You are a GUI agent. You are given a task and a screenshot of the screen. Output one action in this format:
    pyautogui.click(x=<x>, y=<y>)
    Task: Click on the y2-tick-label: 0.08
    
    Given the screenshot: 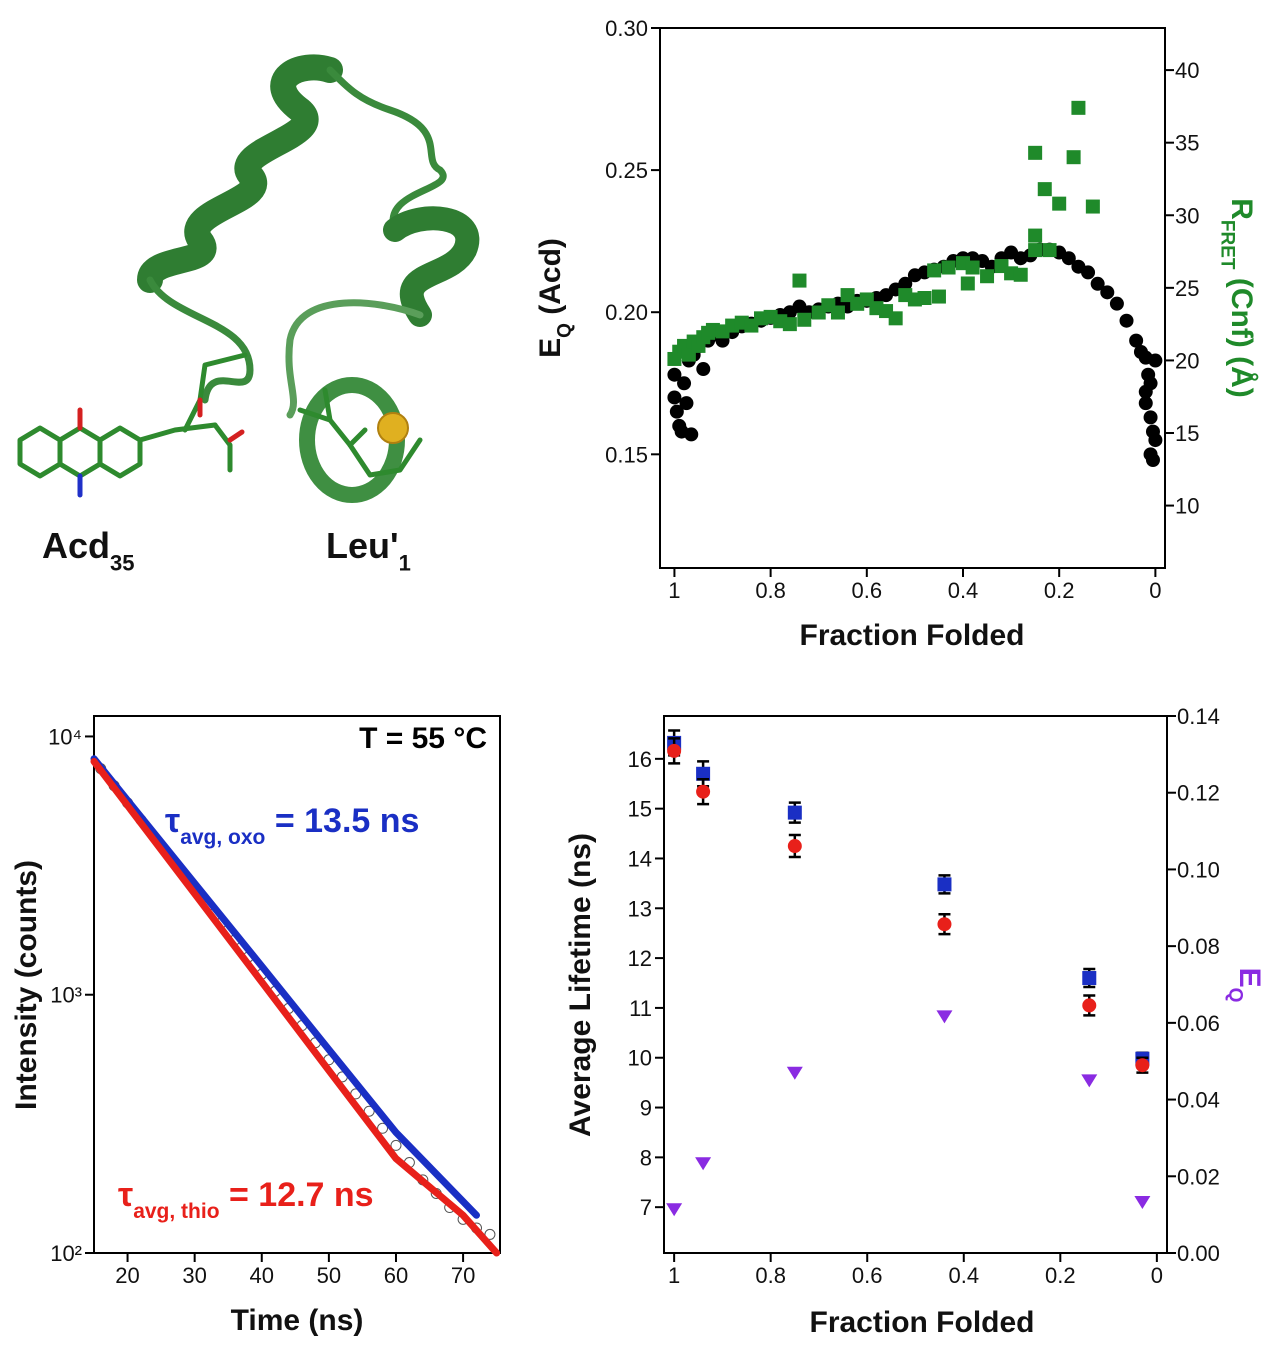 What is the action you would take?
    pyautogui.click(x=1198, y=946)
    